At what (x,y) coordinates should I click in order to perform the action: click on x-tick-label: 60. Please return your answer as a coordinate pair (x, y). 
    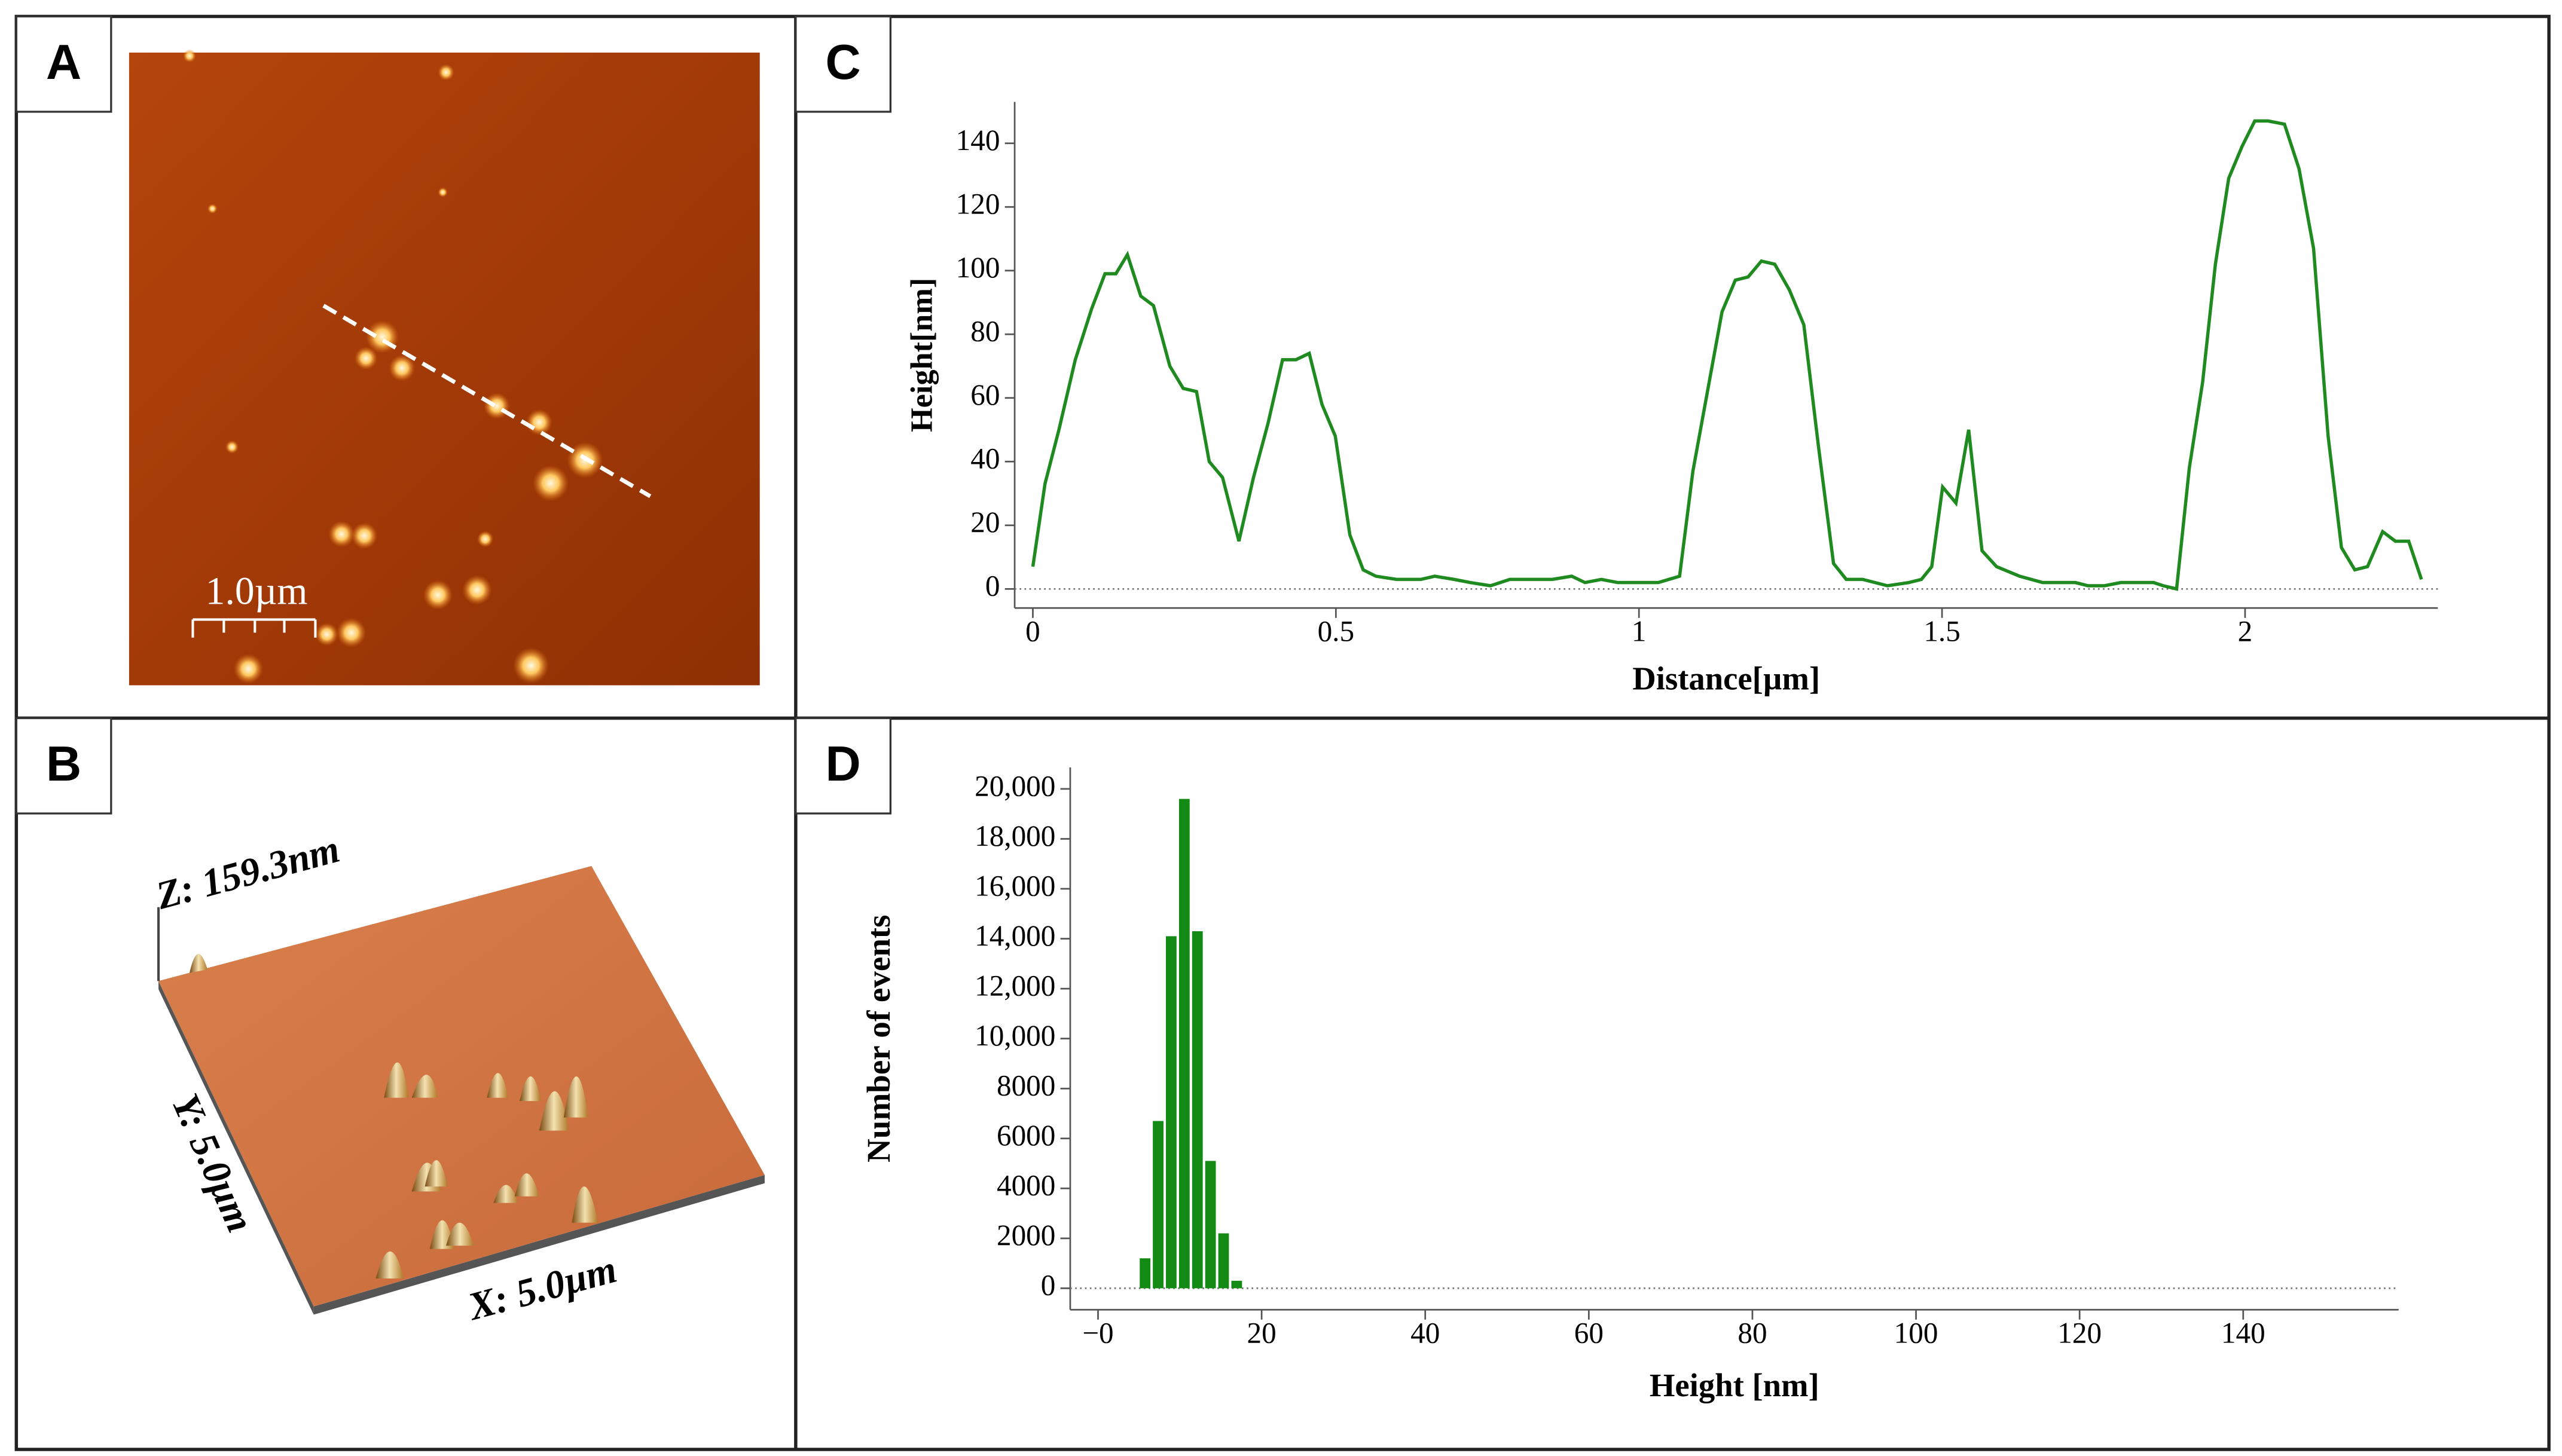
    Looking at the image, I should click on (1589, 1334).